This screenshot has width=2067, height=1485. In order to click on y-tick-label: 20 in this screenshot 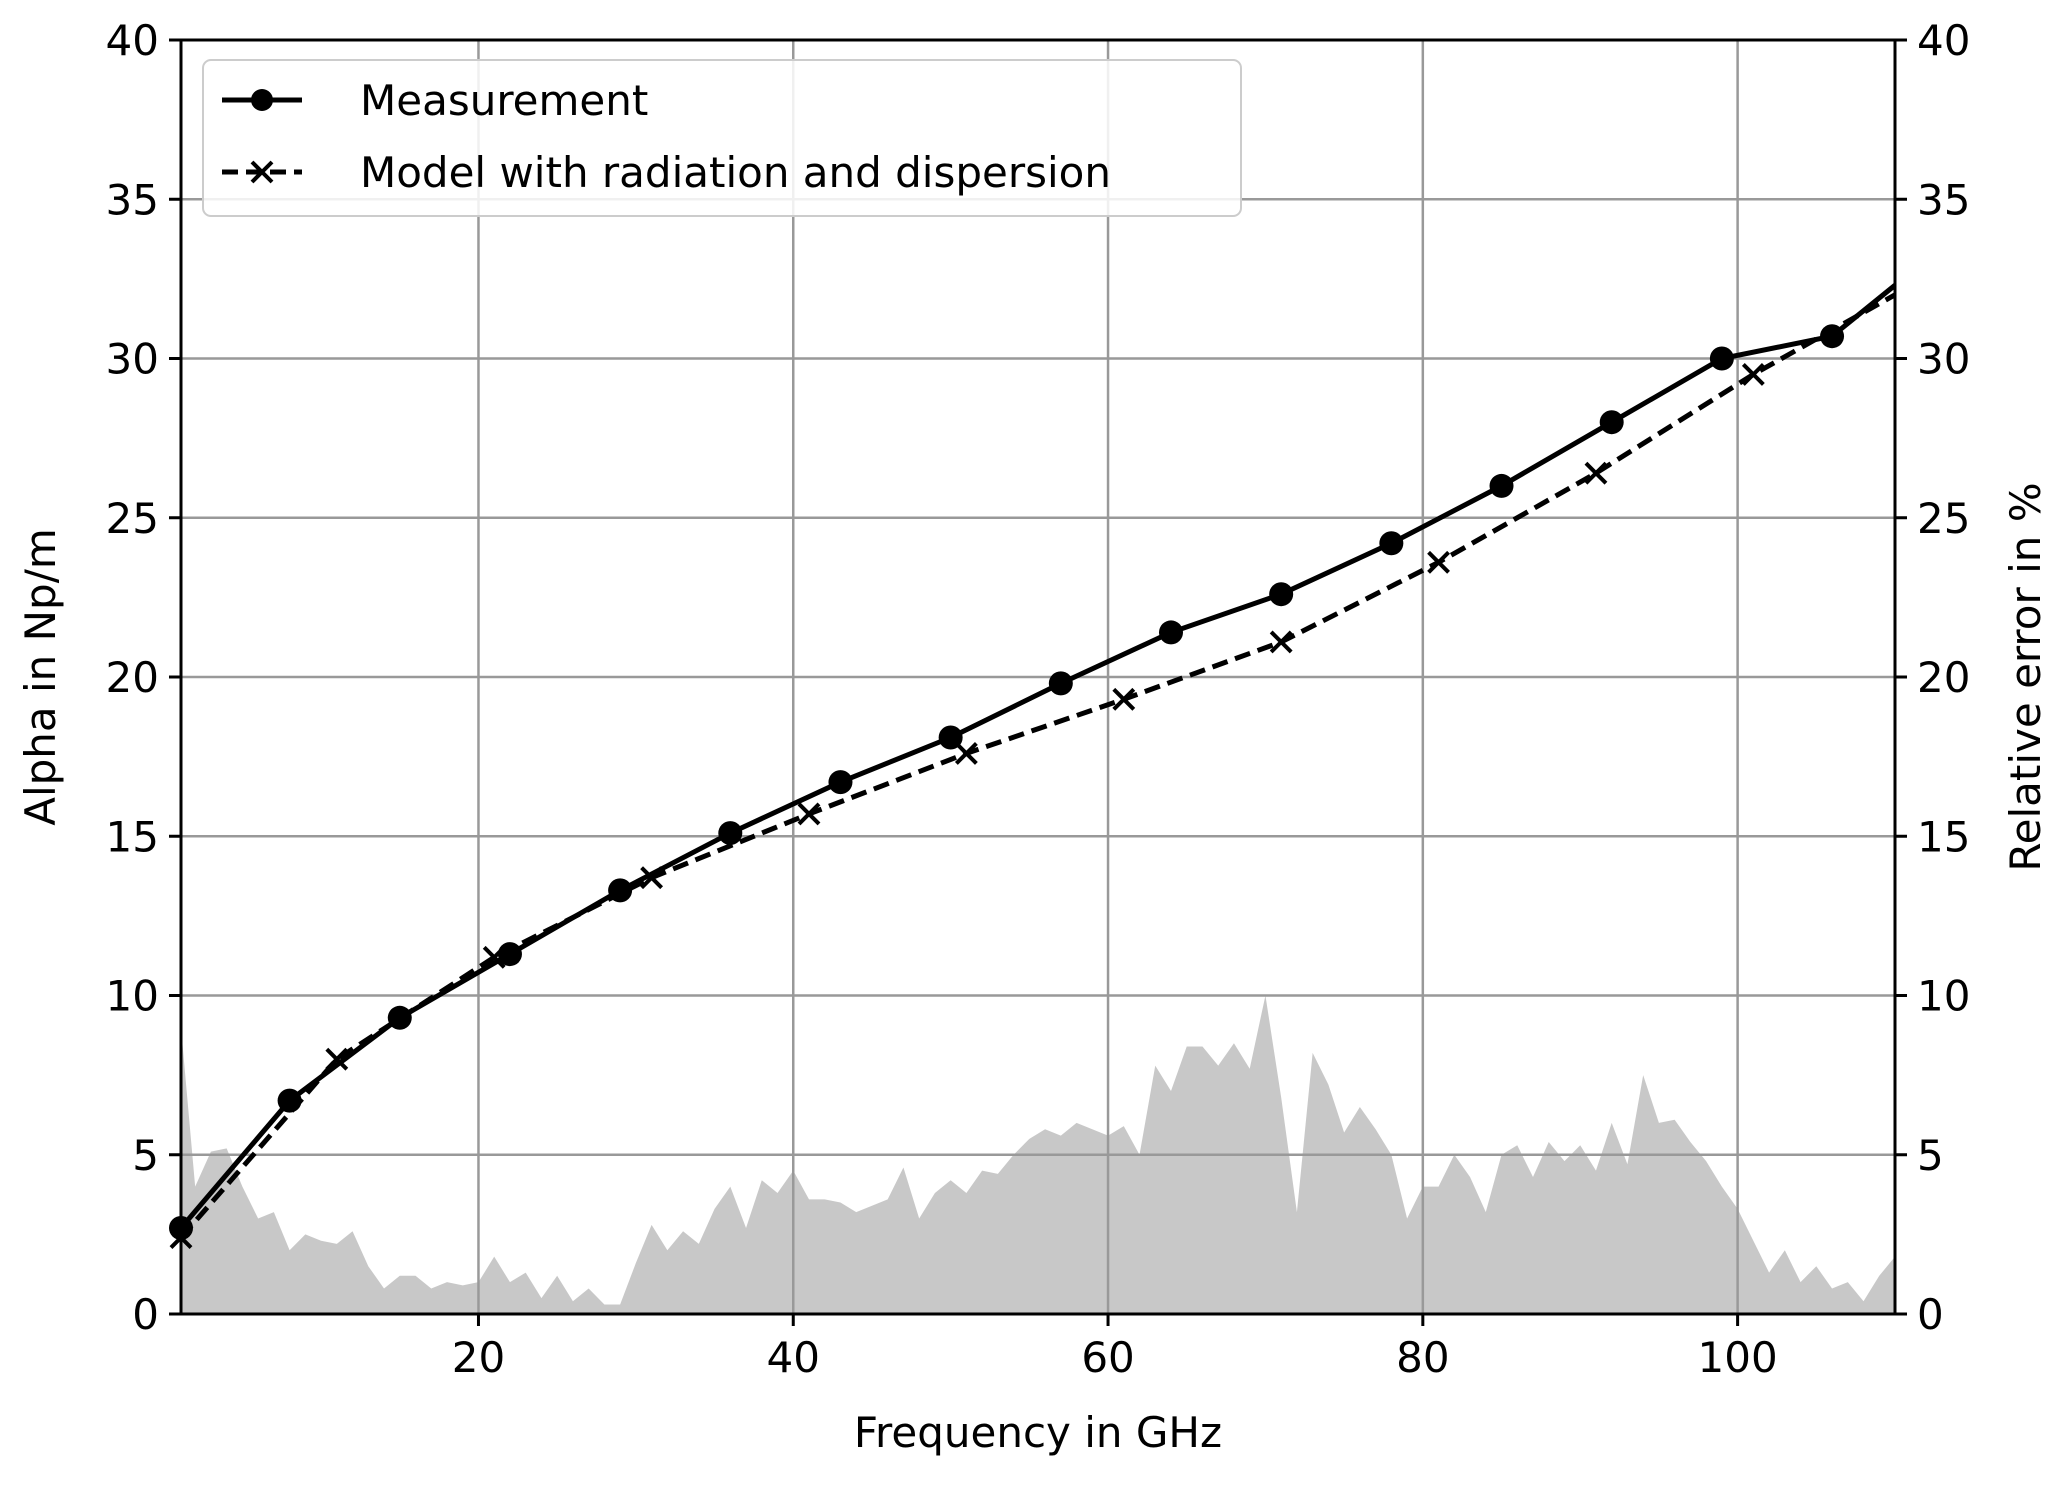, I will do `click(132, 677)`.